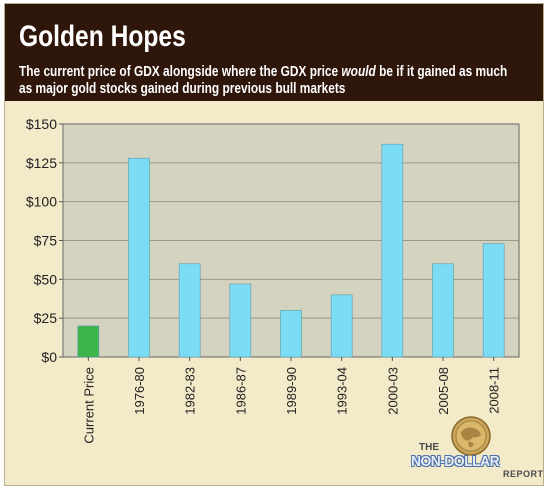 The height and width of the screenshot is (490, 550). What do you see at coordinates (291, 391) in the screenshot?
I see `x-tick-label: 1989-90` at bounding box center [291, 391].